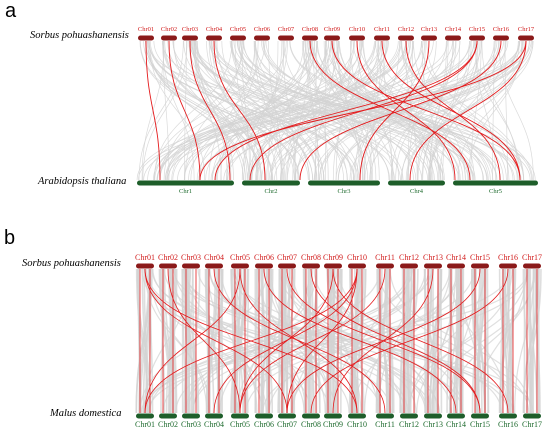 The height and width of the screenshot is (433, 550). I want to click on top-chromosome-label: Chr06, so click(262, 29).